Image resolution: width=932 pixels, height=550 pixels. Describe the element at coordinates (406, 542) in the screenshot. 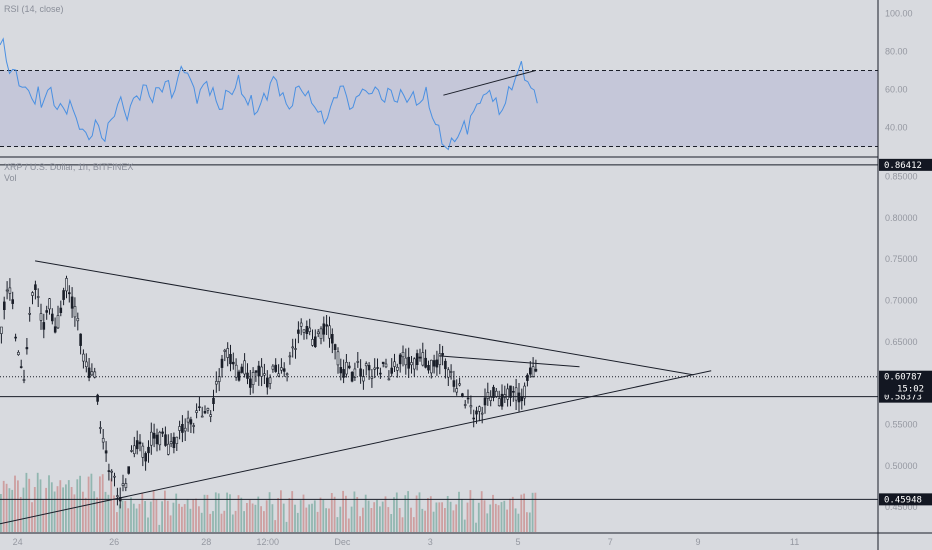

I see `time-axis: 24 26 28 12:00 Dec 3 5 7 9 11` at that location.